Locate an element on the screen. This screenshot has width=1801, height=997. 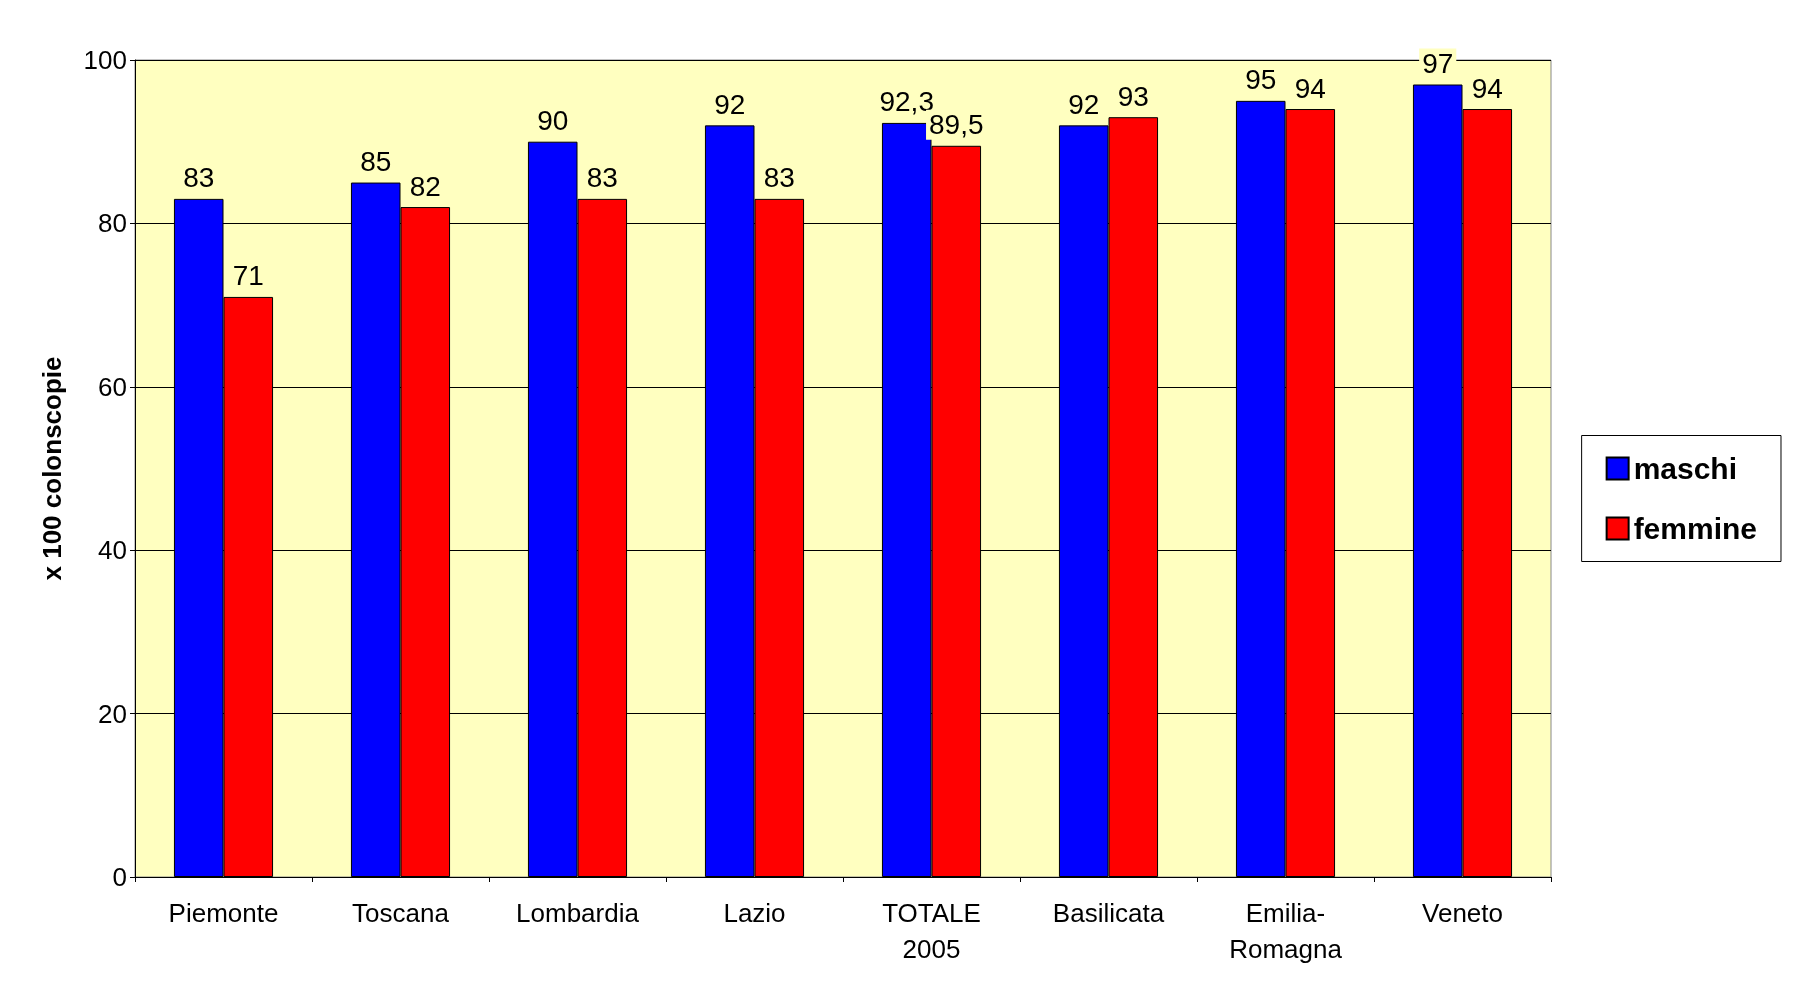
y-tick-label: 100 is located at coordinates (105, 60).